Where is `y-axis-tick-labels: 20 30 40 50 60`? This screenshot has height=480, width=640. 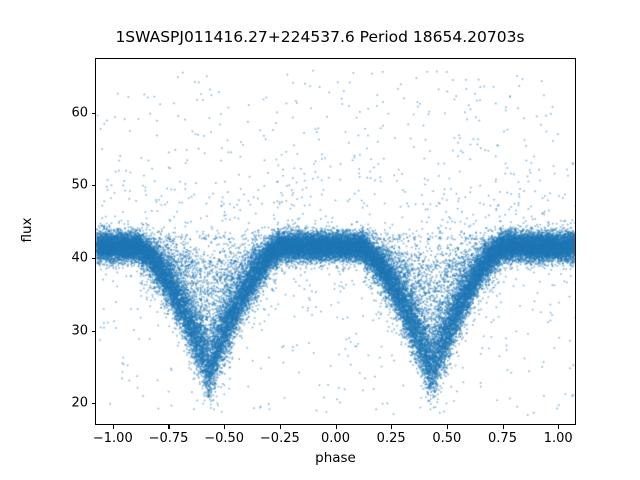
y-axis-tick-labels: 20 30 40 50 60 is located at coordinates (65, 241).